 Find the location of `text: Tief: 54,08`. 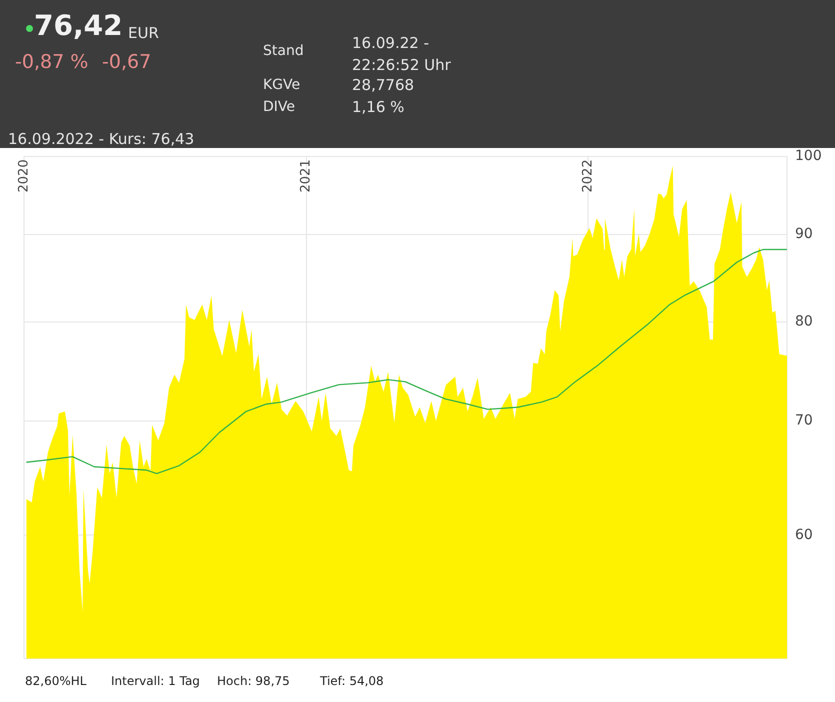

text: Tief: 54,08 is located at coordinates (352, 681).